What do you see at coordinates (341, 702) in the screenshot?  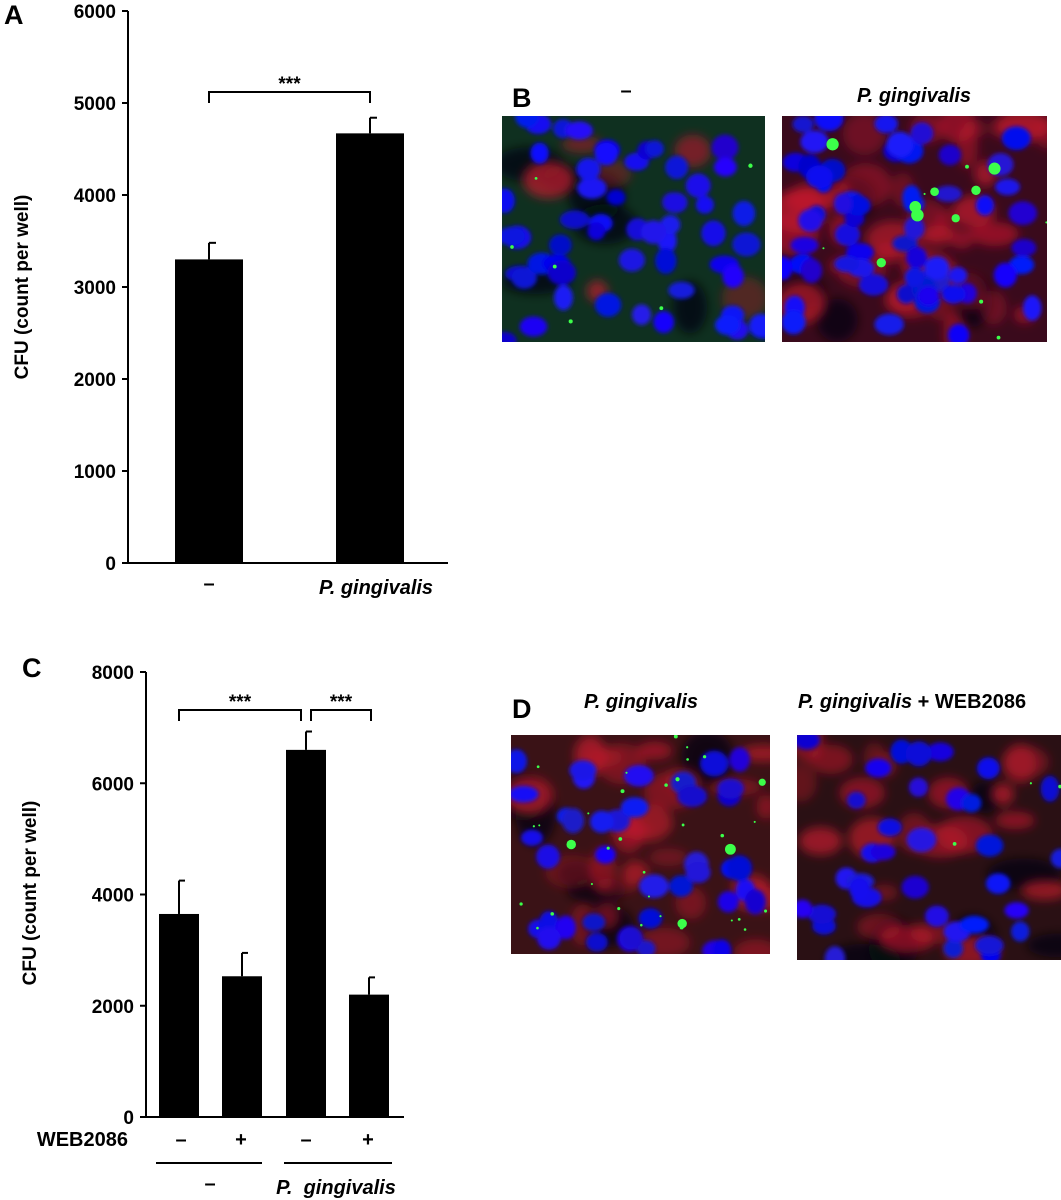 I see `chart-c-significance-1: ***` at bounding box center [341, 702].